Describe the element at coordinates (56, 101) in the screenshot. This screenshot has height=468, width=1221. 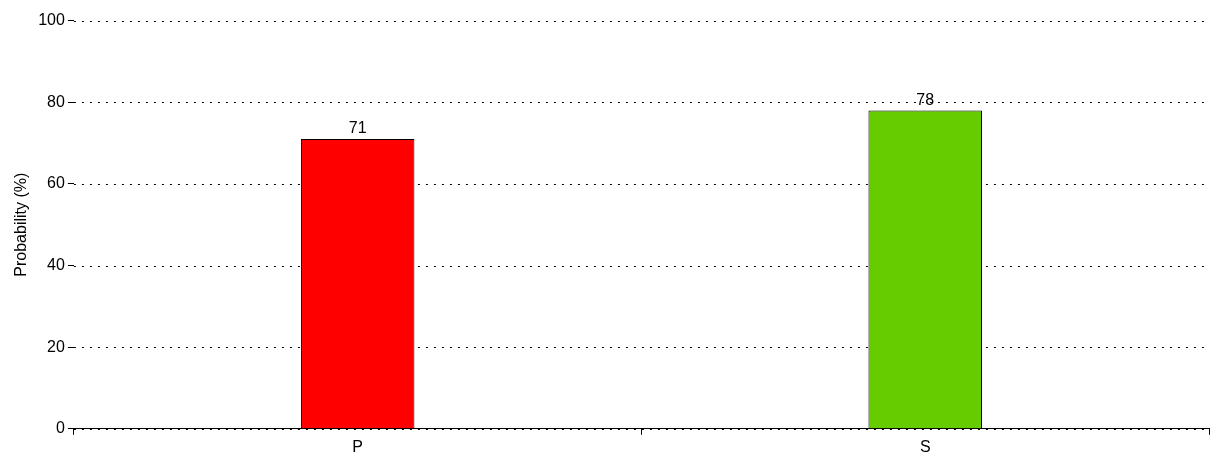
I see `y-tick-label: 80` at that location.